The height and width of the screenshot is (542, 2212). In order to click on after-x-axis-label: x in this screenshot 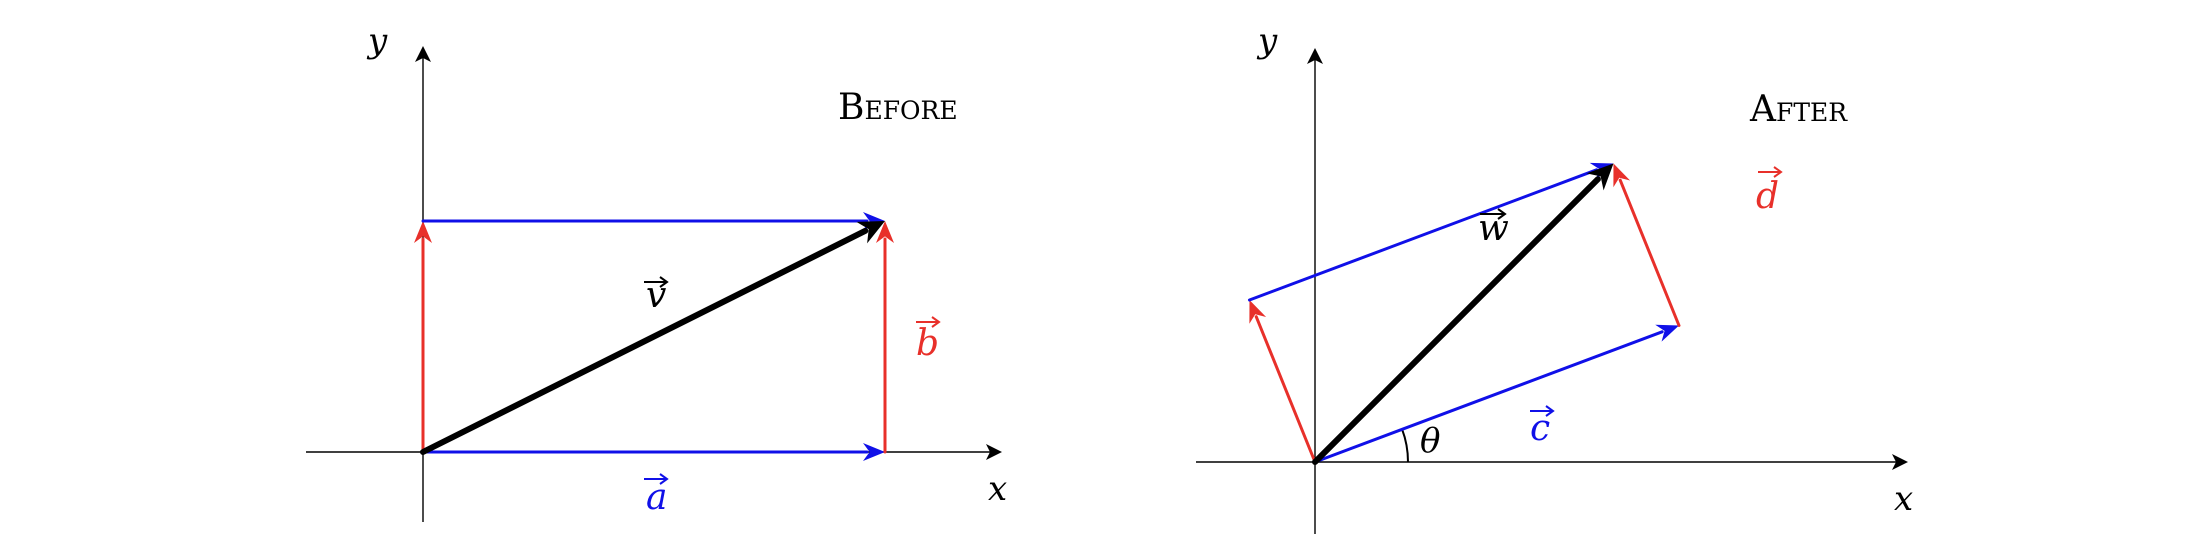, I will do `click(1903, 499)`.